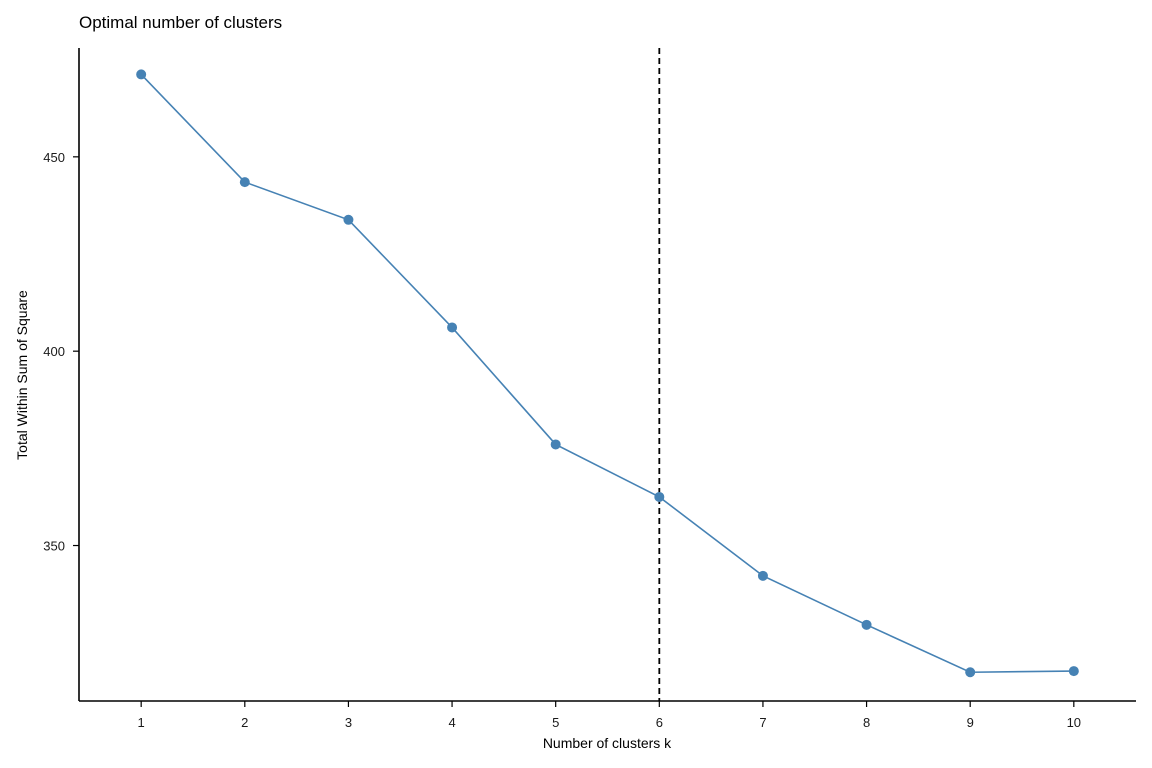 This screenshot has width=1152, height=768. What do you see at coordinates (762, 722) in the screenshot?
I see `x-tick-label: 7` at bounding box center [762, 722].